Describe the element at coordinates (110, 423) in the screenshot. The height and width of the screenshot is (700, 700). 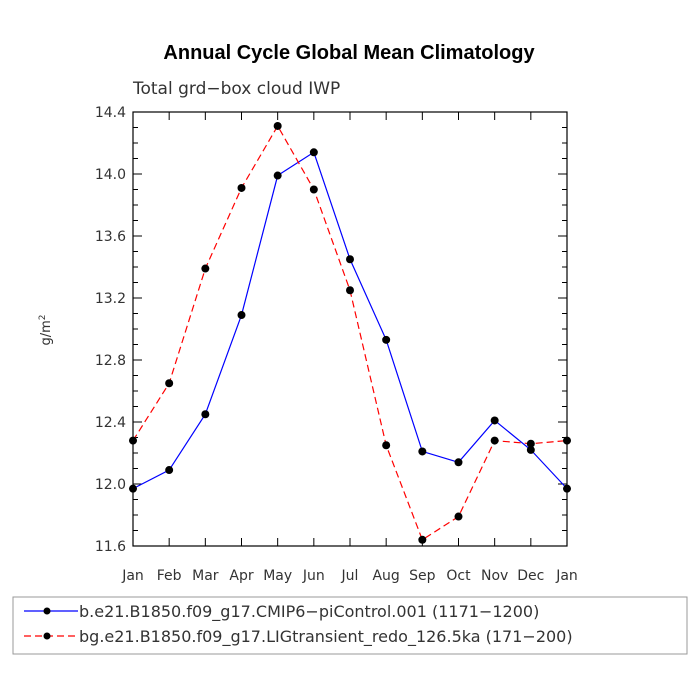
I see `y-tick-label: 12.4` at that location.